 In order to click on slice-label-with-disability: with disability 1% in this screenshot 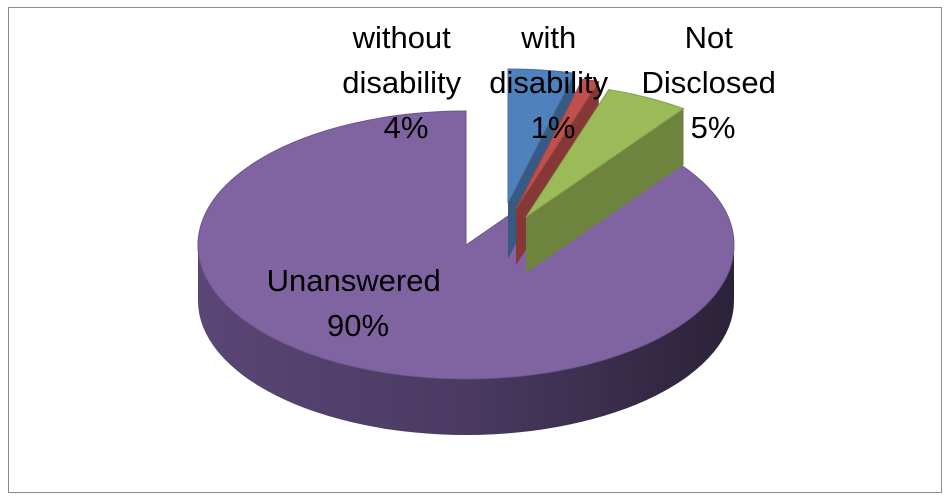, I will do `click(553, 82)`.